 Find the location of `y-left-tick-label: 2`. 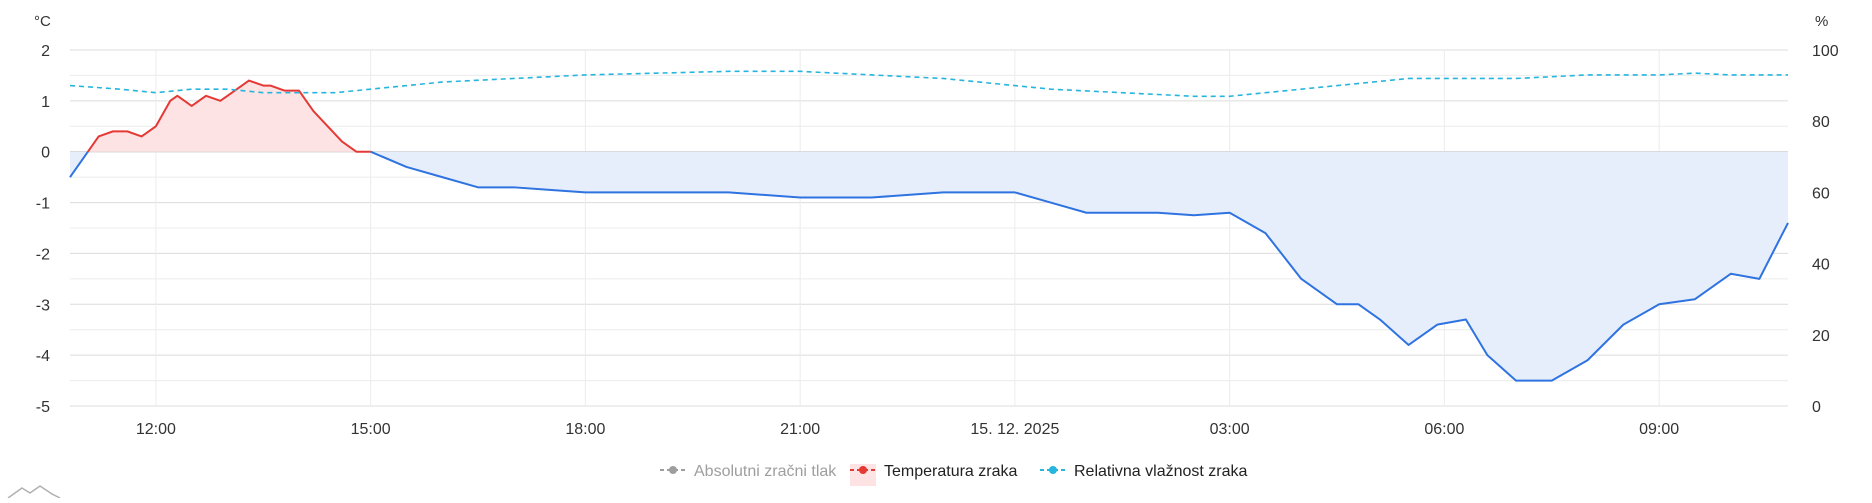

y-left-tick-label: 2 is located at coordinates (45, 51).